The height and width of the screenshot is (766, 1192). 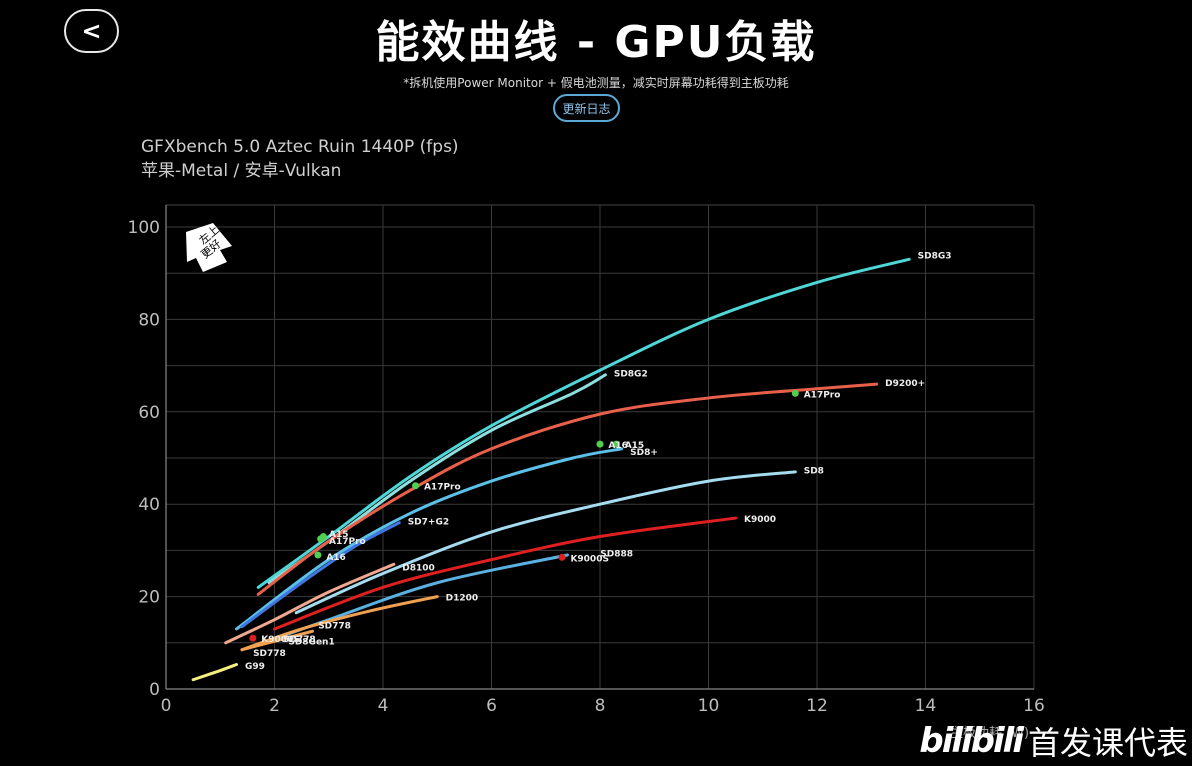 What do you see at coordinates (814, 472) in the screenshot?
I see `series-label: SD8` at bounding box center [814, 472].